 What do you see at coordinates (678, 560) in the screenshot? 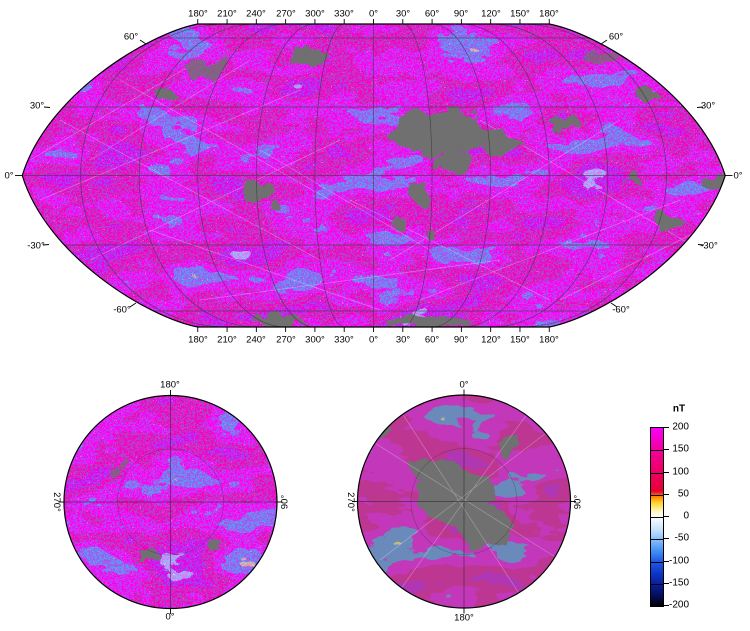
I see `colorbar-tick-label: -100` at bounding box center [678, 560].